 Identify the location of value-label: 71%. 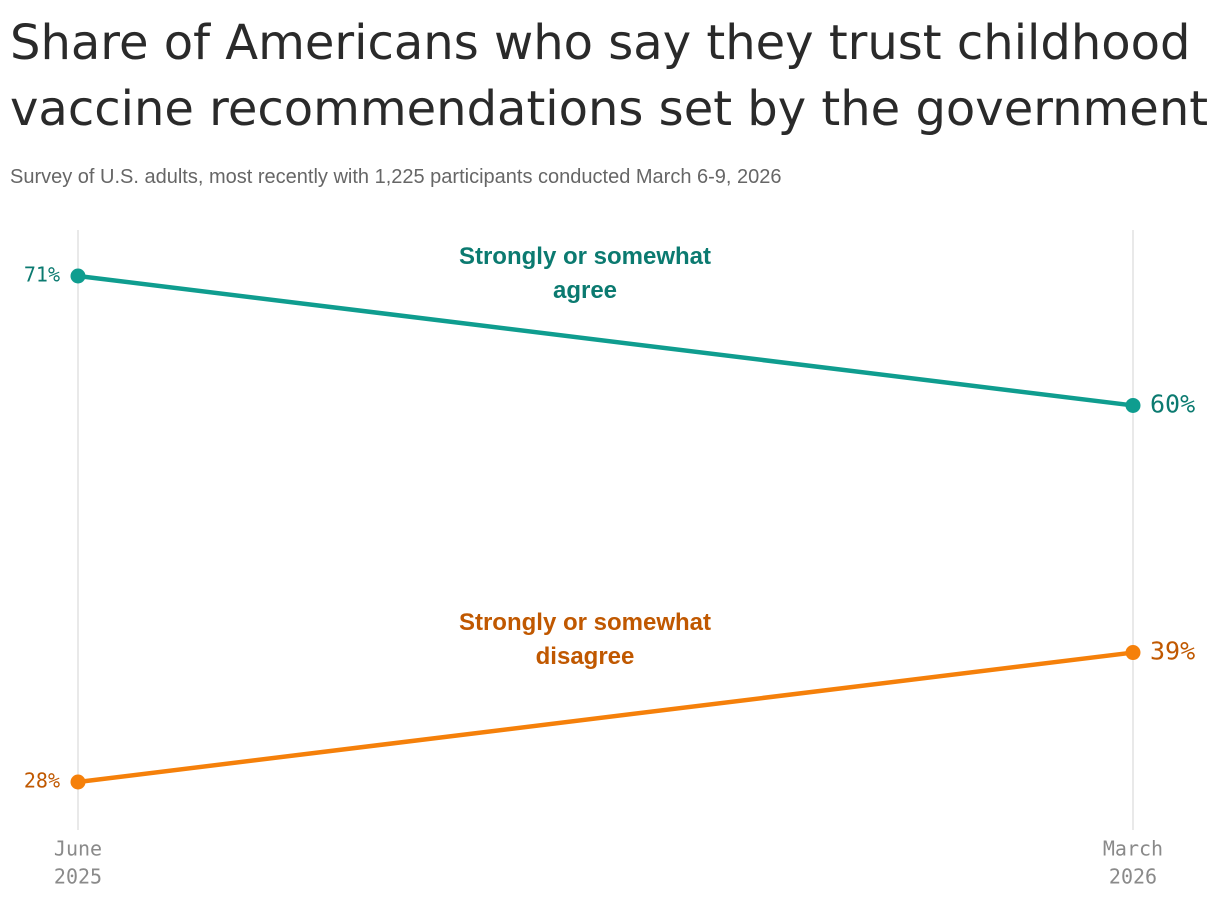
(42, 275).